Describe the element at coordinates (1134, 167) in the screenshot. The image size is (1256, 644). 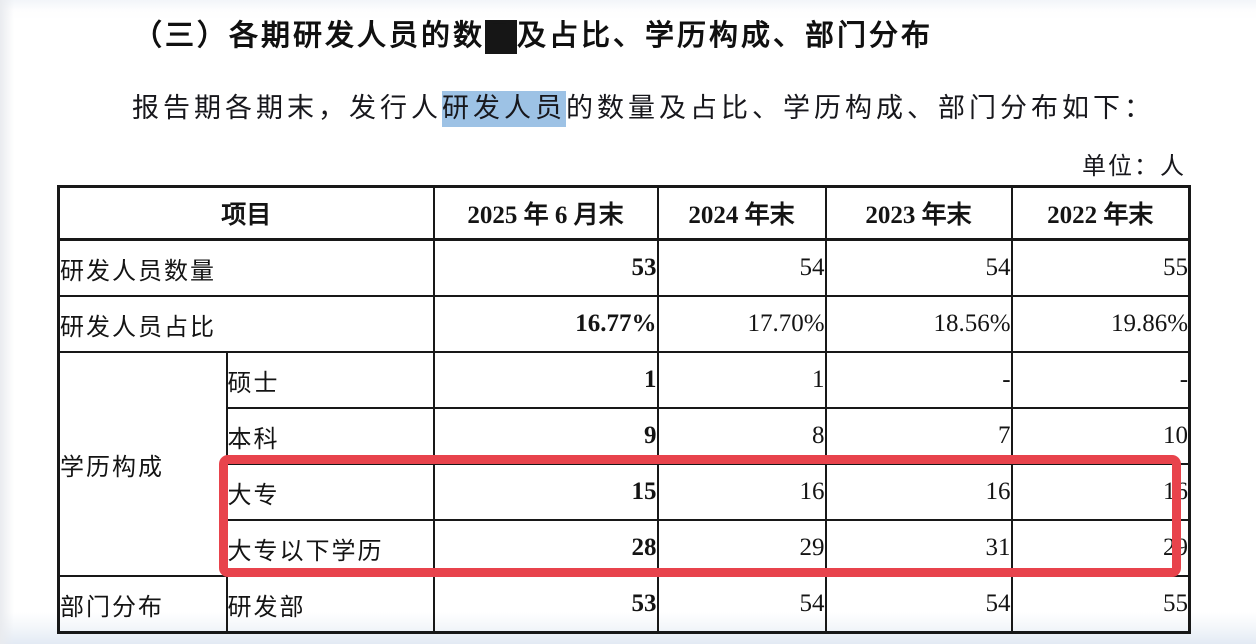
I see `unit-label: 单位：人` at that location.